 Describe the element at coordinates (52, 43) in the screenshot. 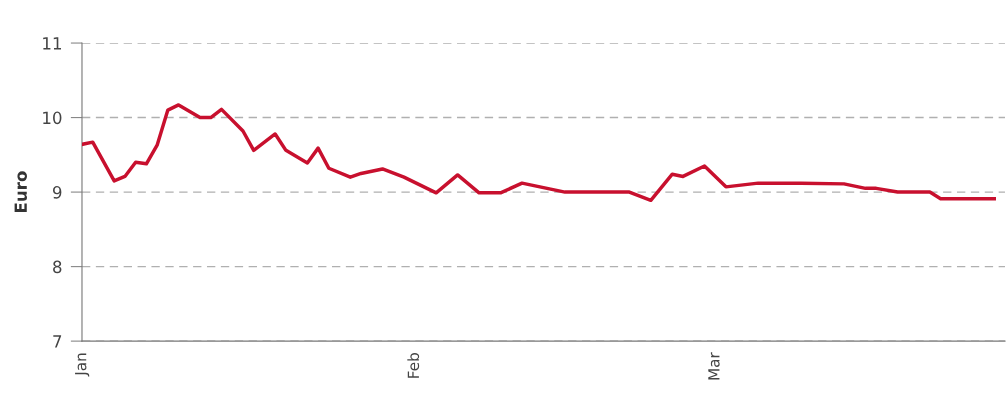

I see `y-tick-label: 11` at that location.